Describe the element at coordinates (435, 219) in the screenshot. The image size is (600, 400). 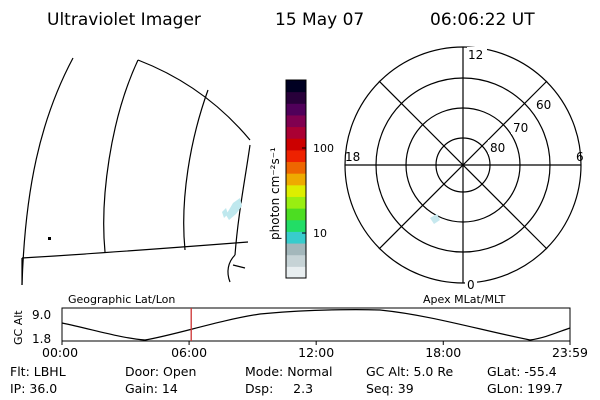
I see `polar-emission-patch` at that location.